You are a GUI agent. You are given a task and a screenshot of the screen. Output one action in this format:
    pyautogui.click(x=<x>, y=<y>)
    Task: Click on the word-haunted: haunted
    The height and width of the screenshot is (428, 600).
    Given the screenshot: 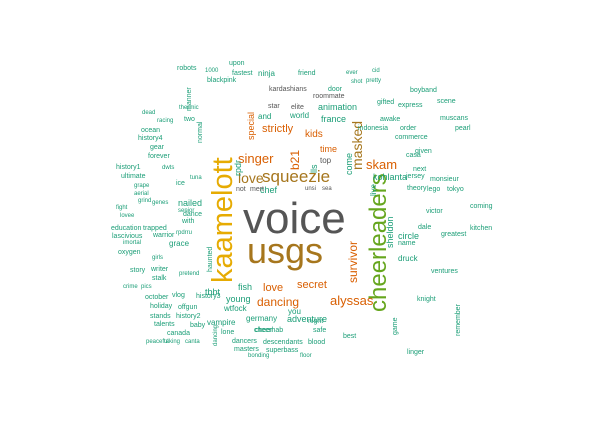 What is the action you would take?
    pyautogui.click(x=210, y=259)
    